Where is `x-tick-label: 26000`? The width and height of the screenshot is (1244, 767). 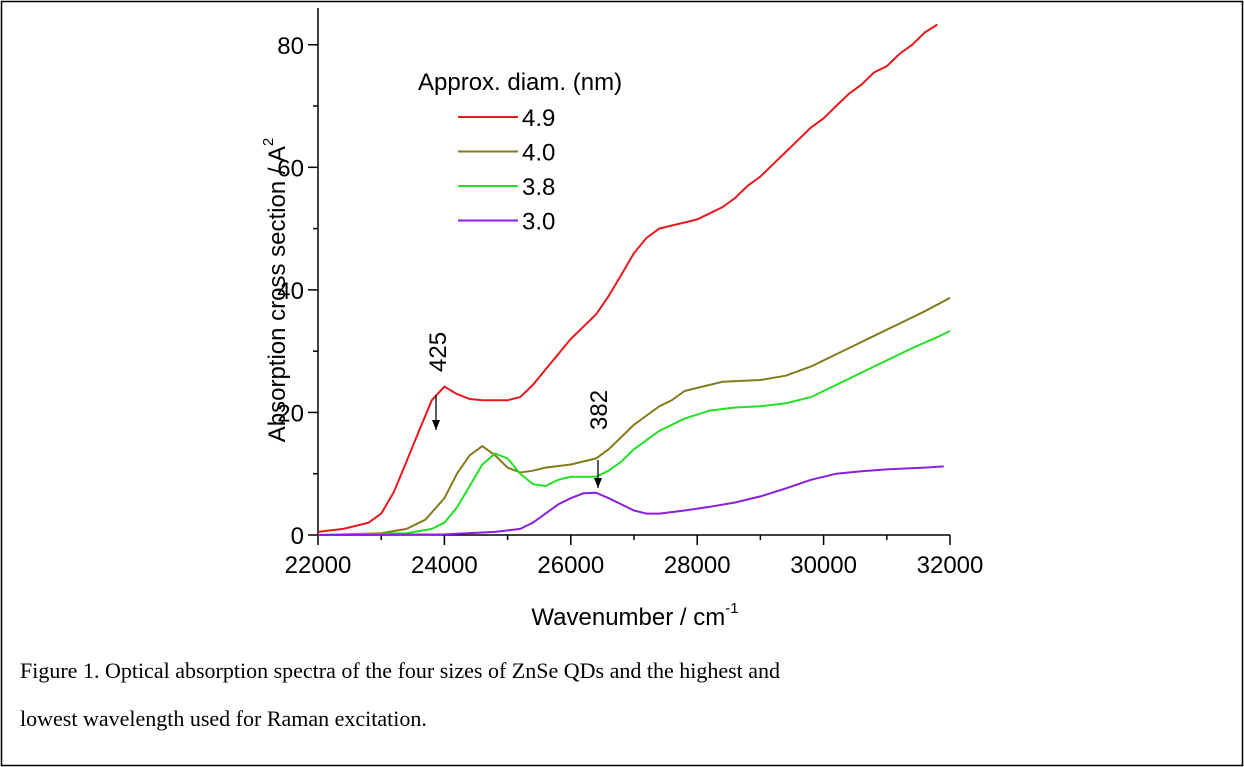
x-tick-label: 26000 is located at coordinates (570, 565).